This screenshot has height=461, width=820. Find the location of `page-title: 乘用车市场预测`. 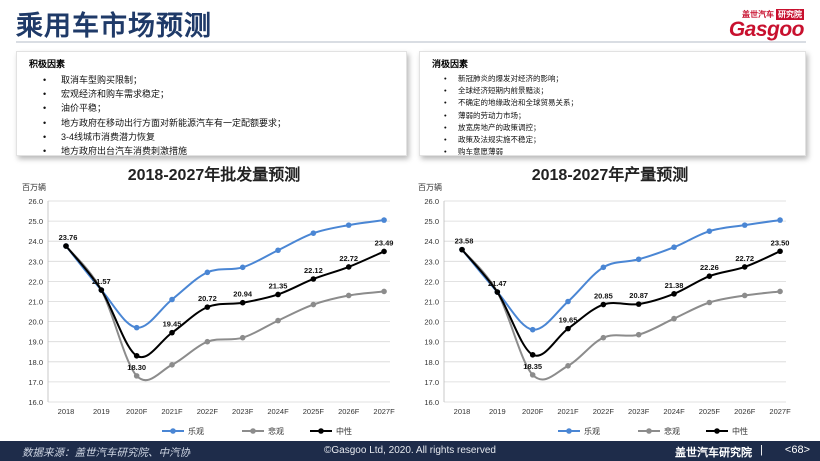

page-title: 乘用车市场预测 is located at coordinates (114, 26).